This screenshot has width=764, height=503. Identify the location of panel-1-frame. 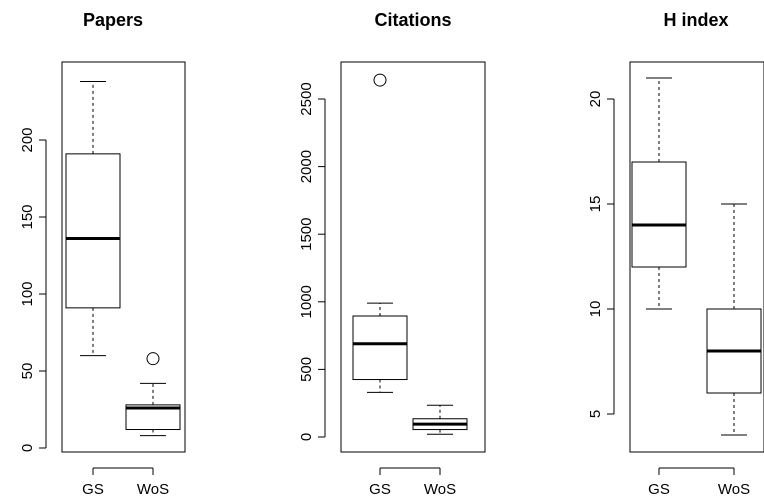
(123, 257).